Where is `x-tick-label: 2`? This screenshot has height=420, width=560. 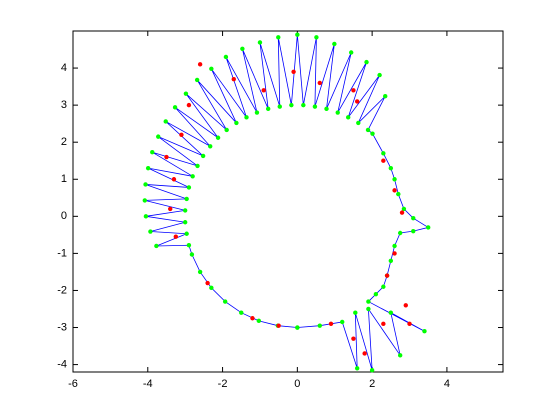
x-tick-label: 2 is located at coordinates (372, 384).